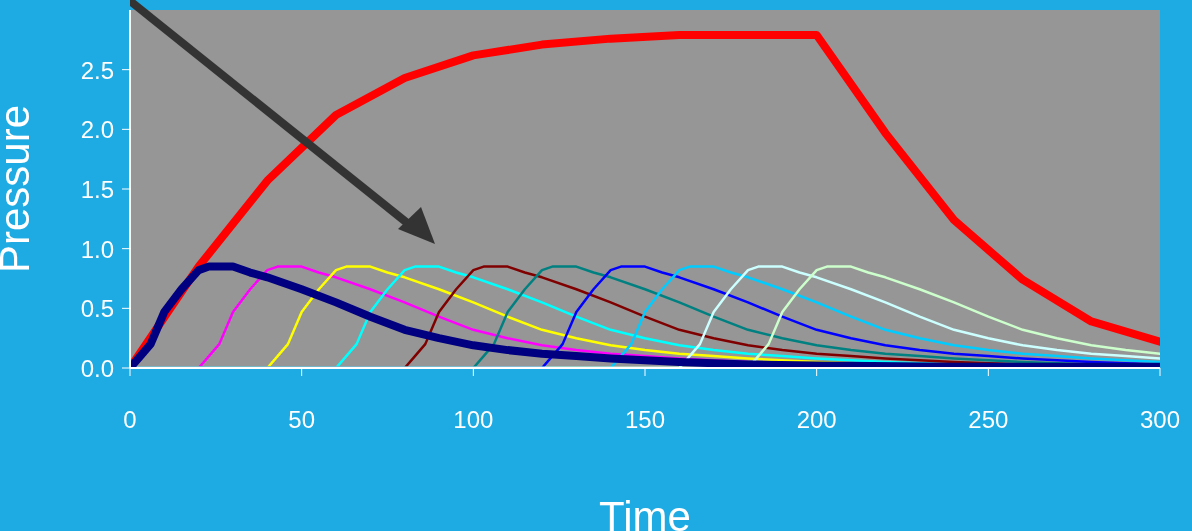  I want to click on y-tick-label: 1.5, so click(97, 189).